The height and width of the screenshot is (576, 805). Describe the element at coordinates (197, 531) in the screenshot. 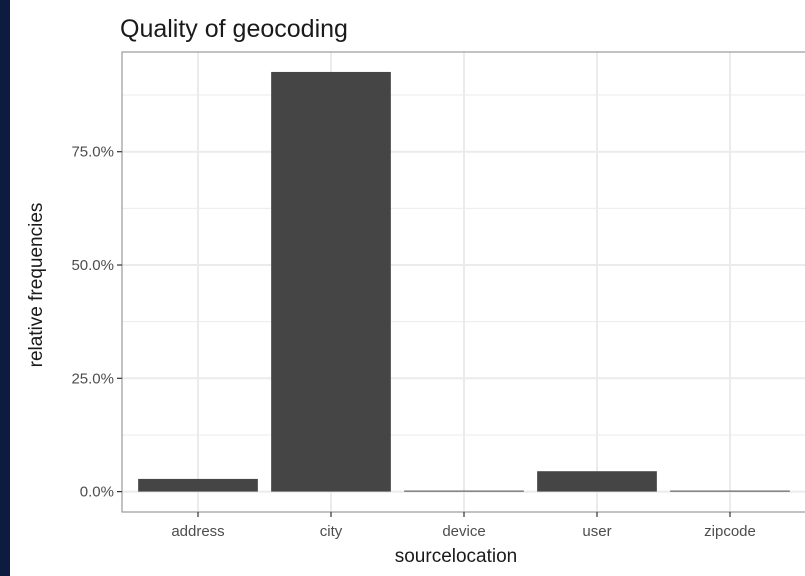

I see `x-tick-label-address: address` at that location.